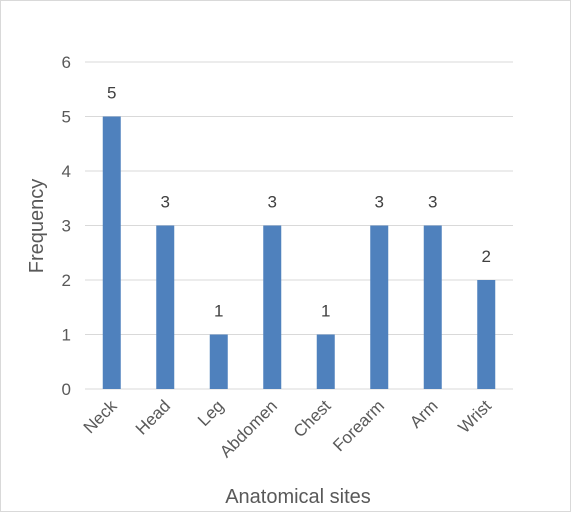 The height and width of the screenshot is (512, 571). What do you see at coordinates (423, 413) in the screenshot?
I see `x-tick-label-arm: Arm` at bounding box center [423, 413].